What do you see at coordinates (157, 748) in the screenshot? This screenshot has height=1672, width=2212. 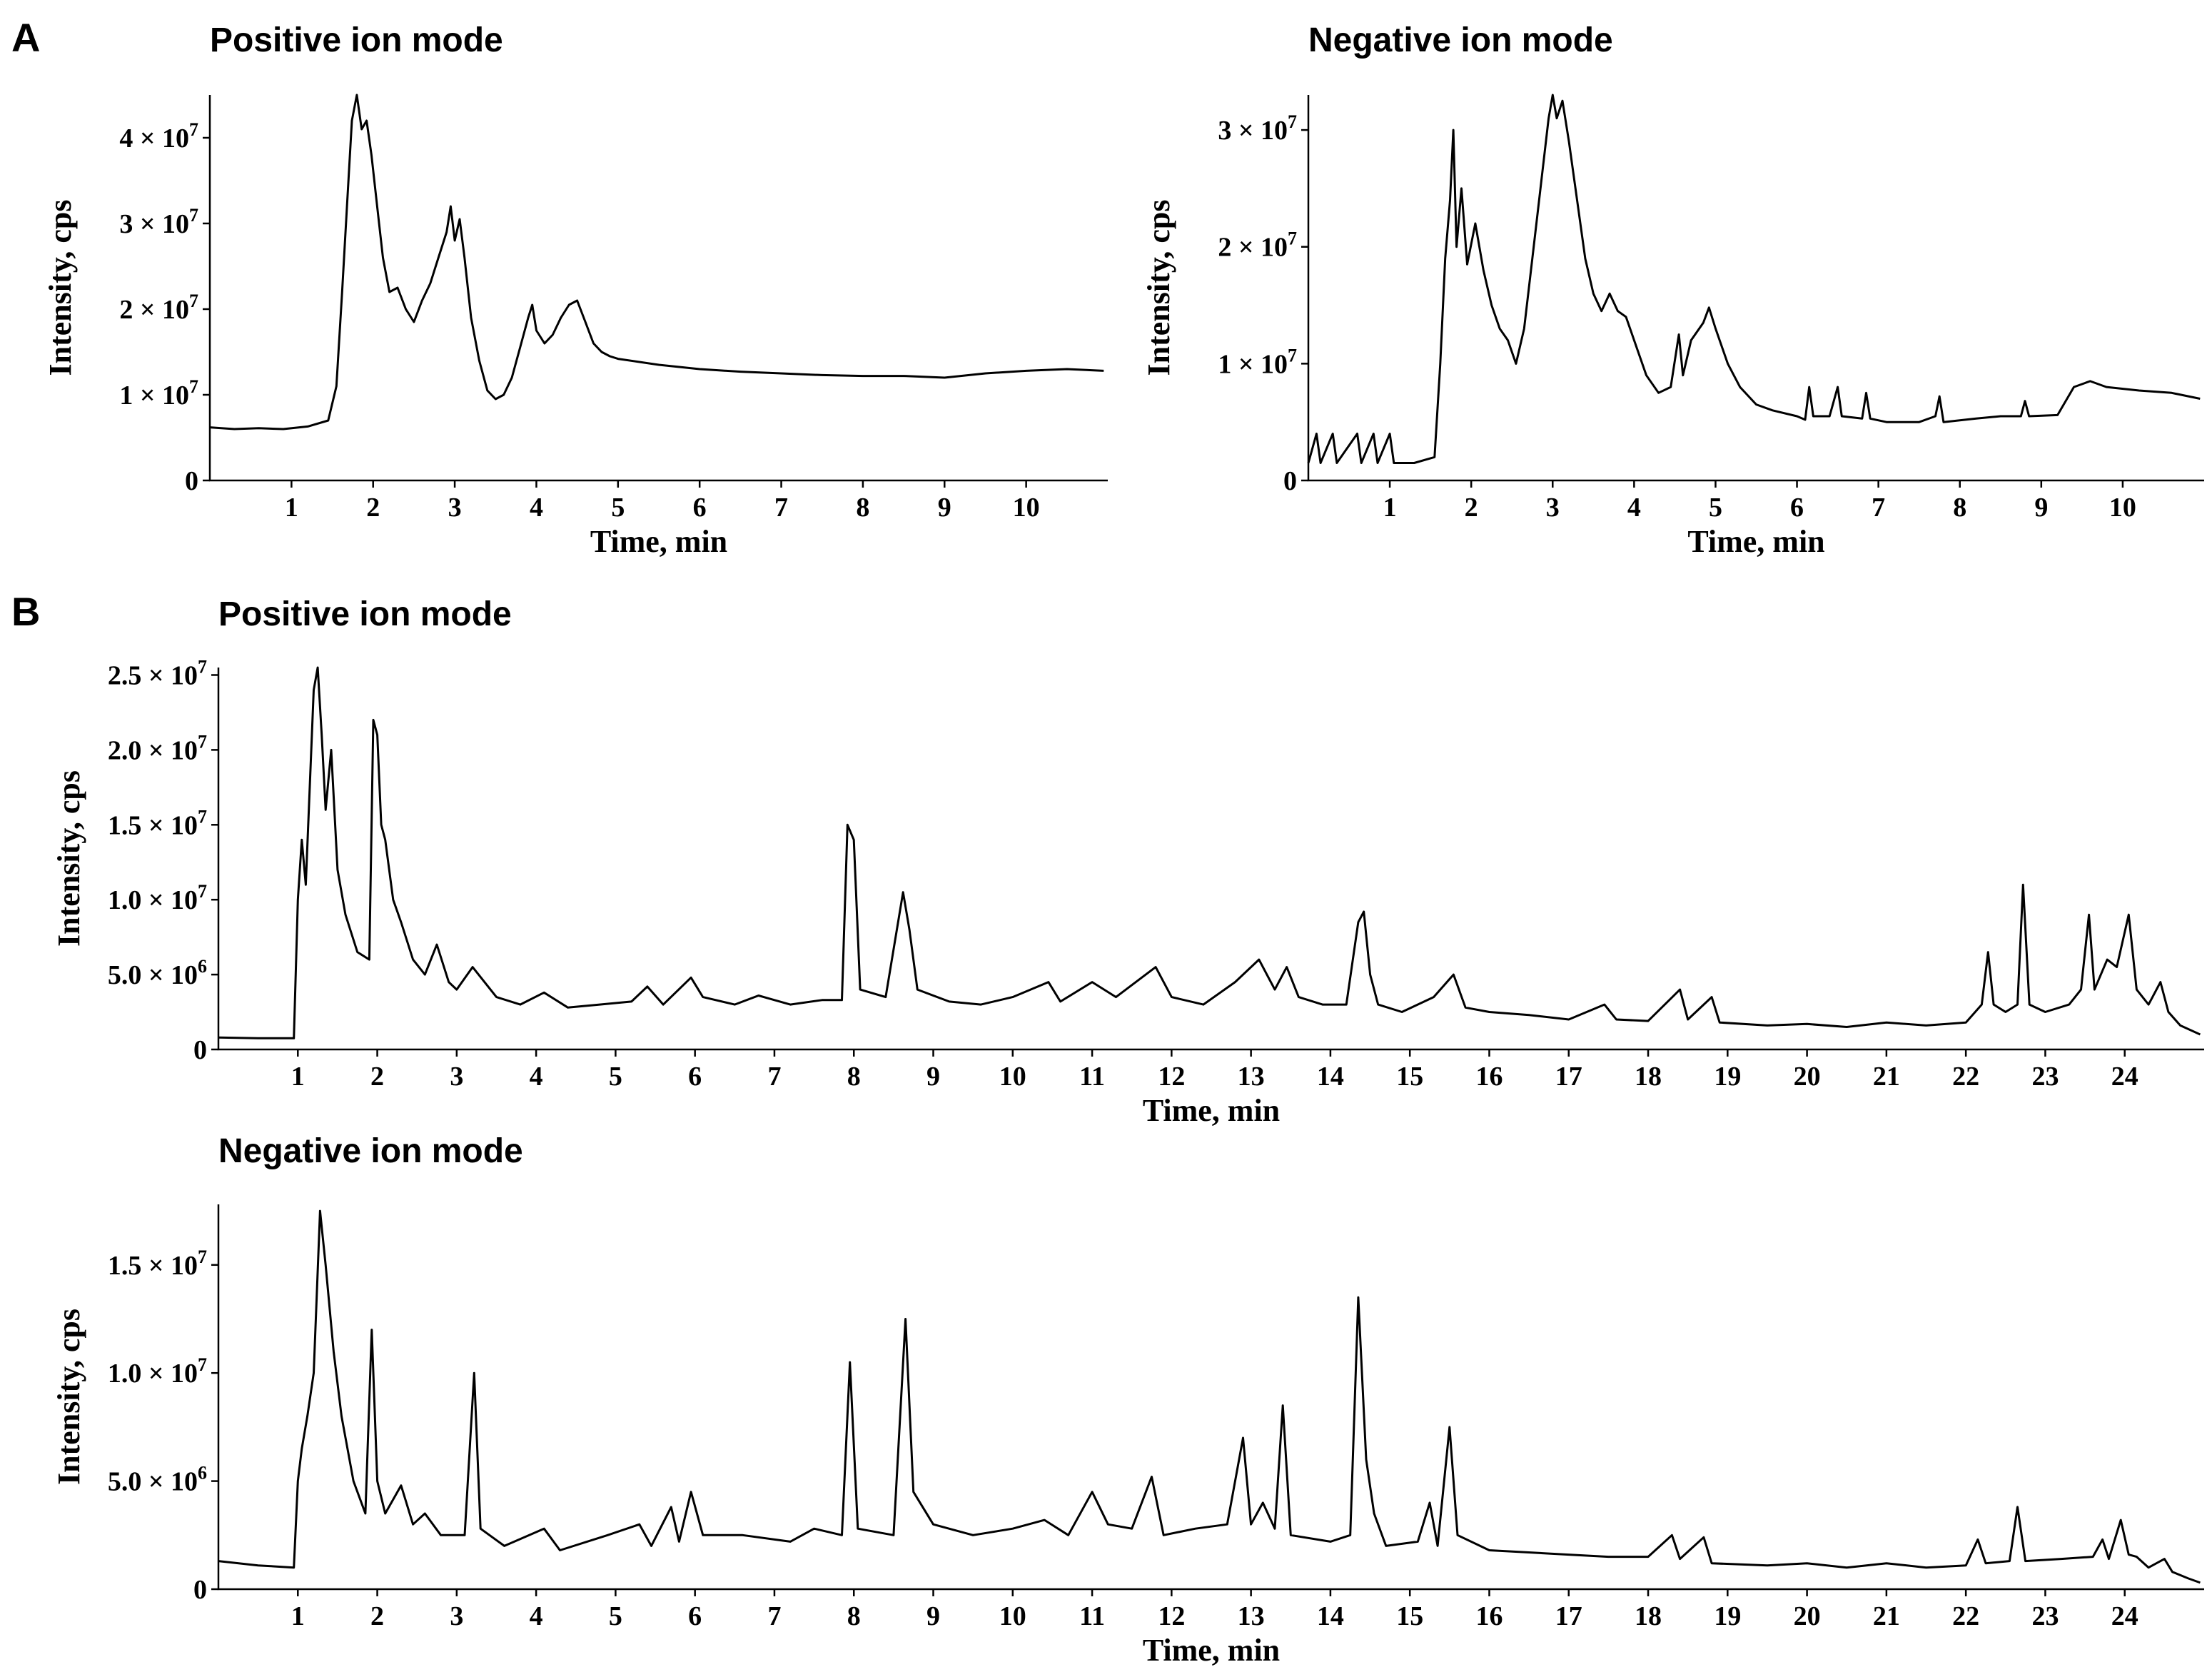 I see `y-tick-label: 2.0 × 10⁷` at bounding box center [157, 748].